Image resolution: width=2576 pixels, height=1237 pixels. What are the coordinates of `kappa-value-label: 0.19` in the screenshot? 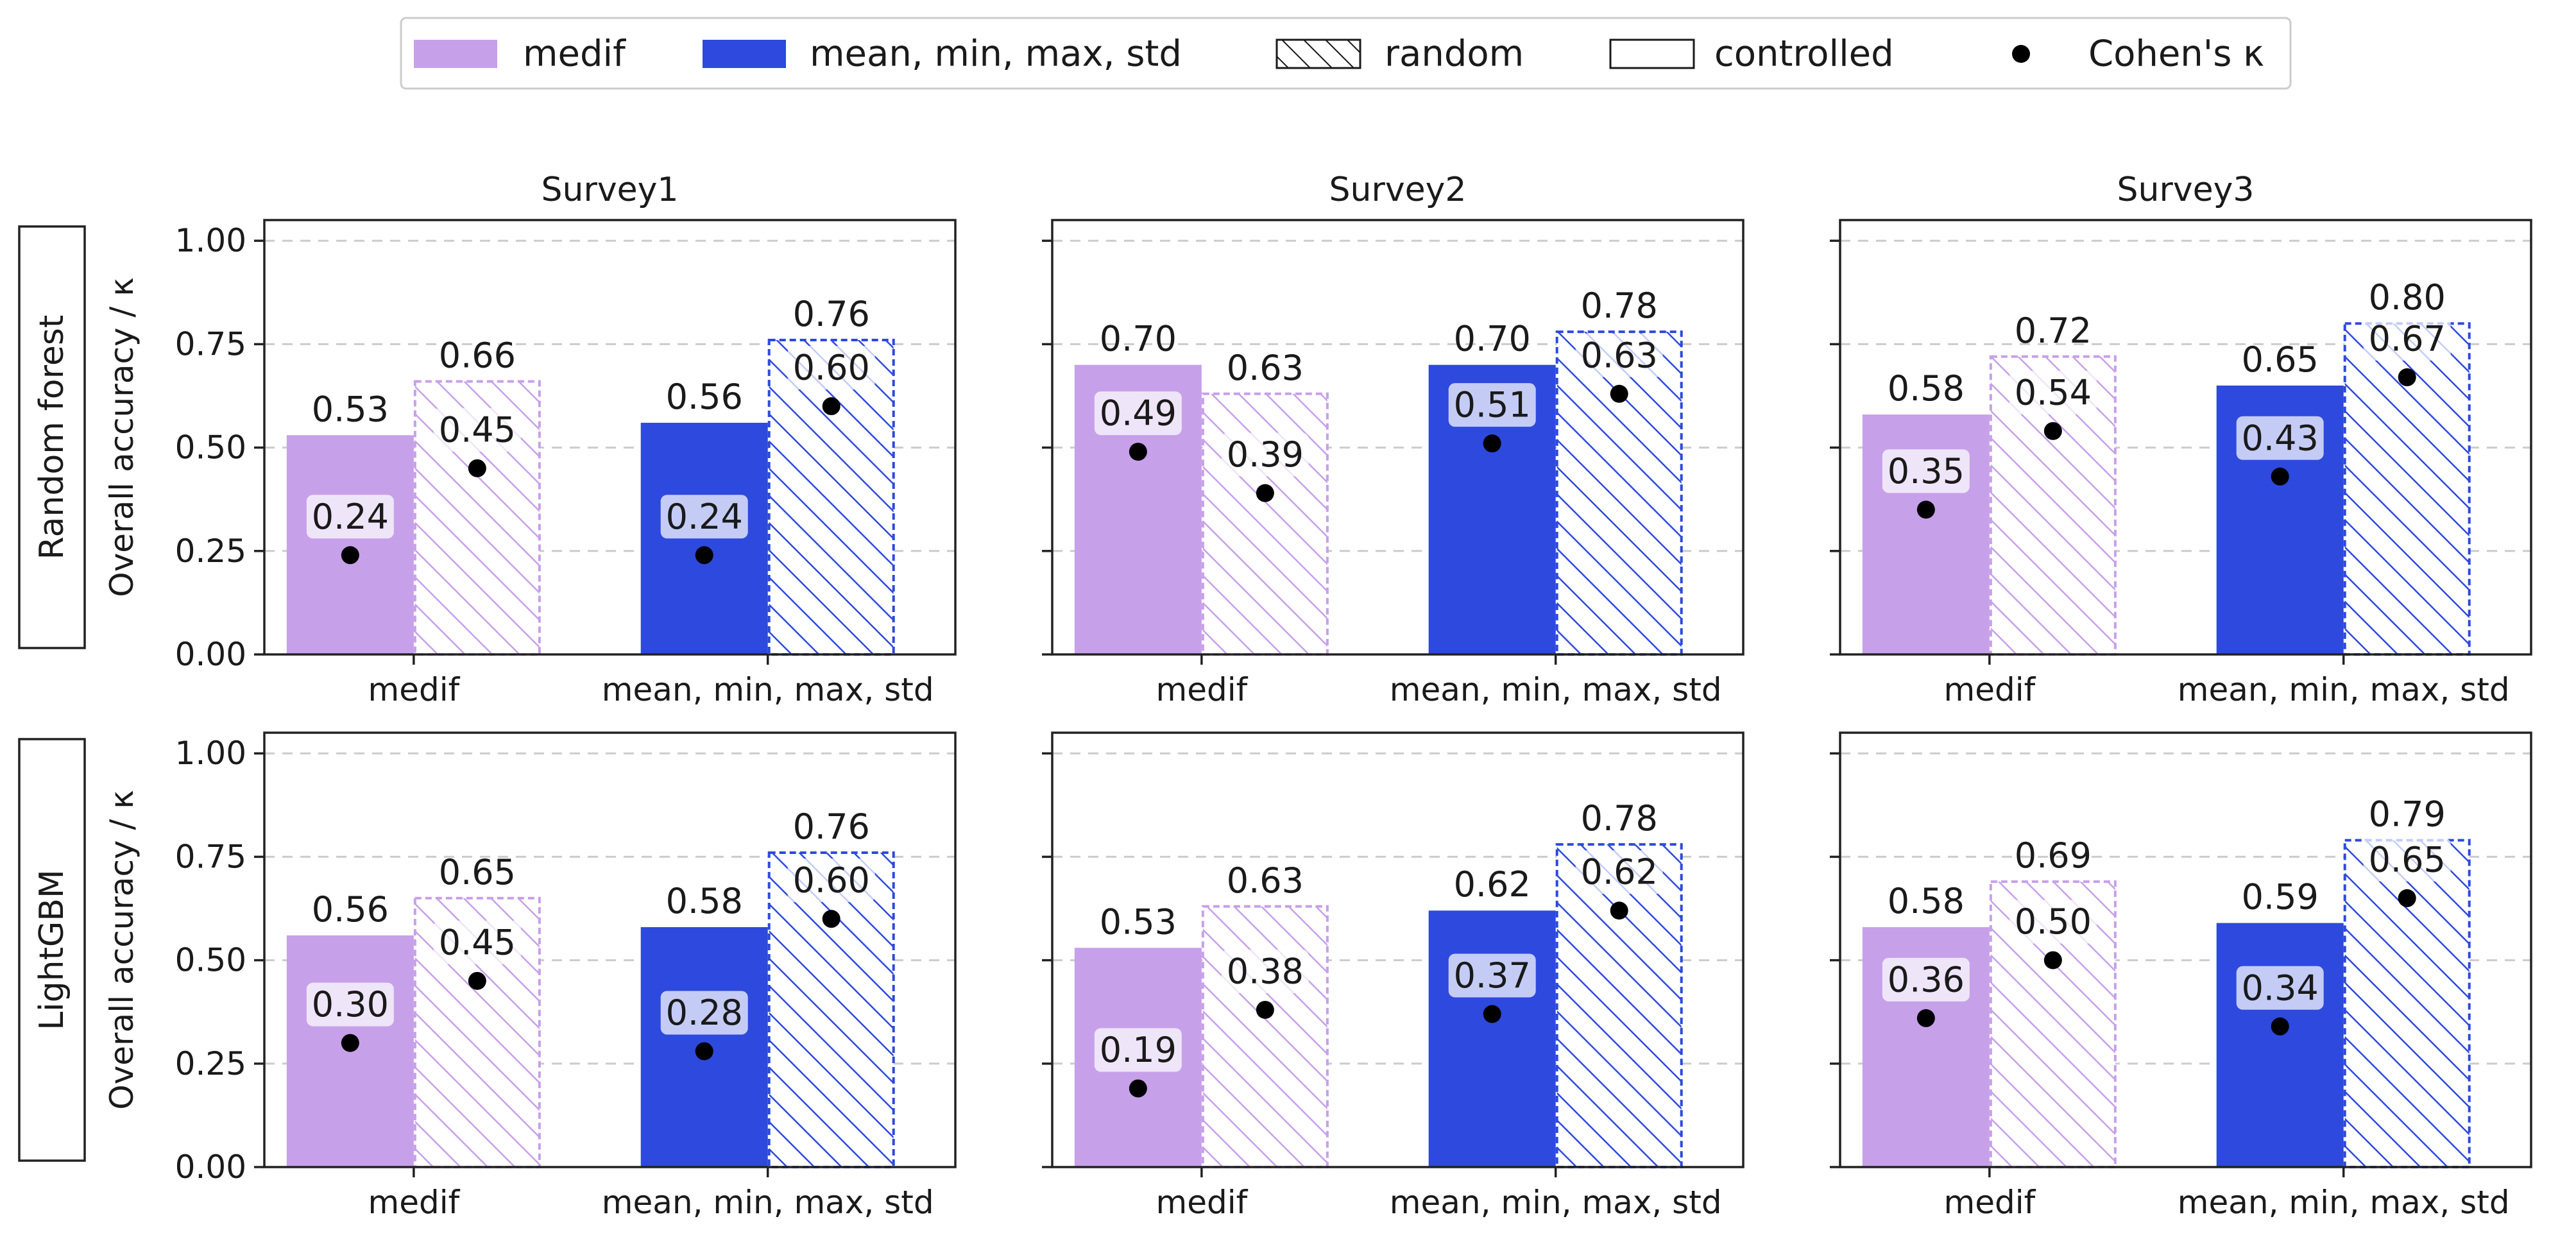 It's located at (1138, 1050).